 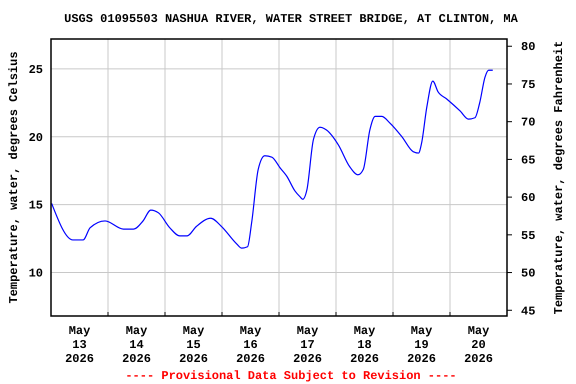 What do you see at coordinates (250, 345) in the screenshot?
I see `x-tick-label: May 16 2026` at bounding box center [250, 345].